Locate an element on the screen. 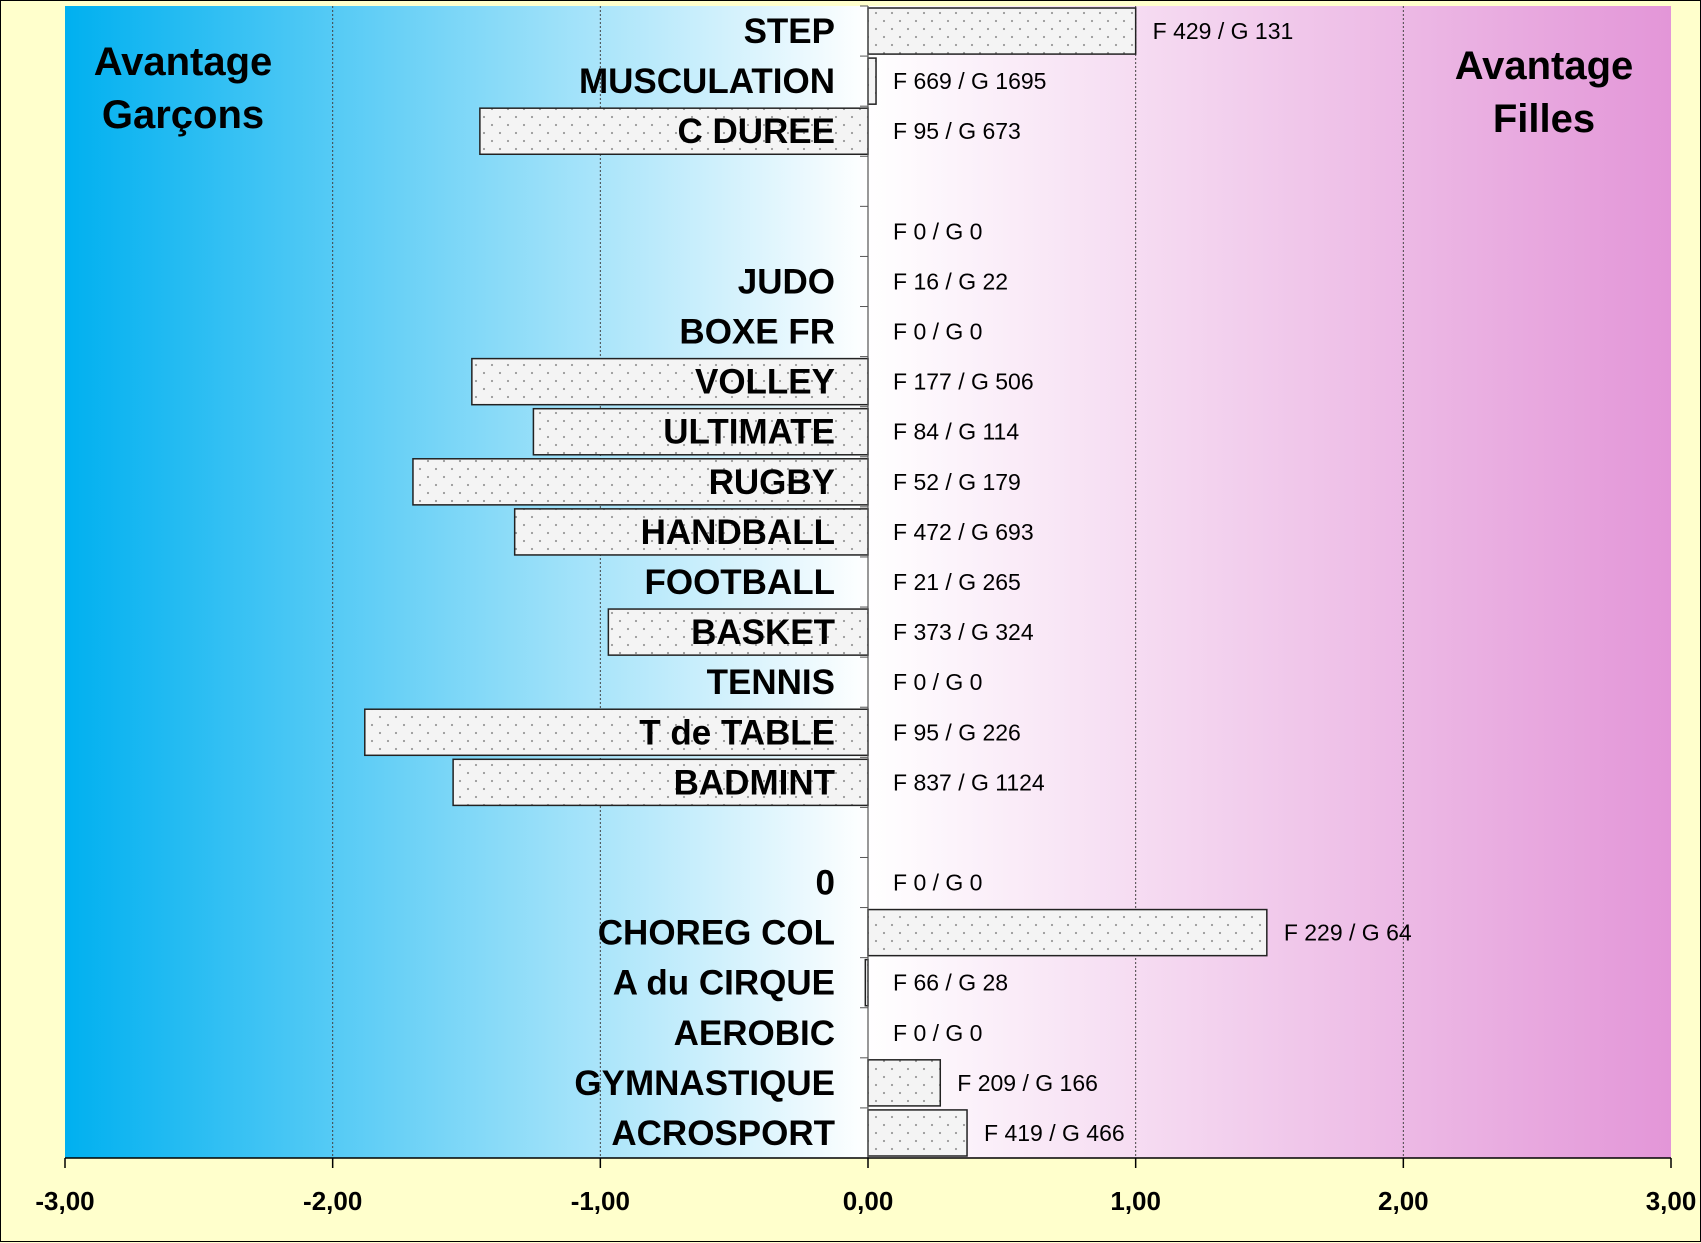  data-label: F 84 / G 114 is located at coordinates (956, 432).